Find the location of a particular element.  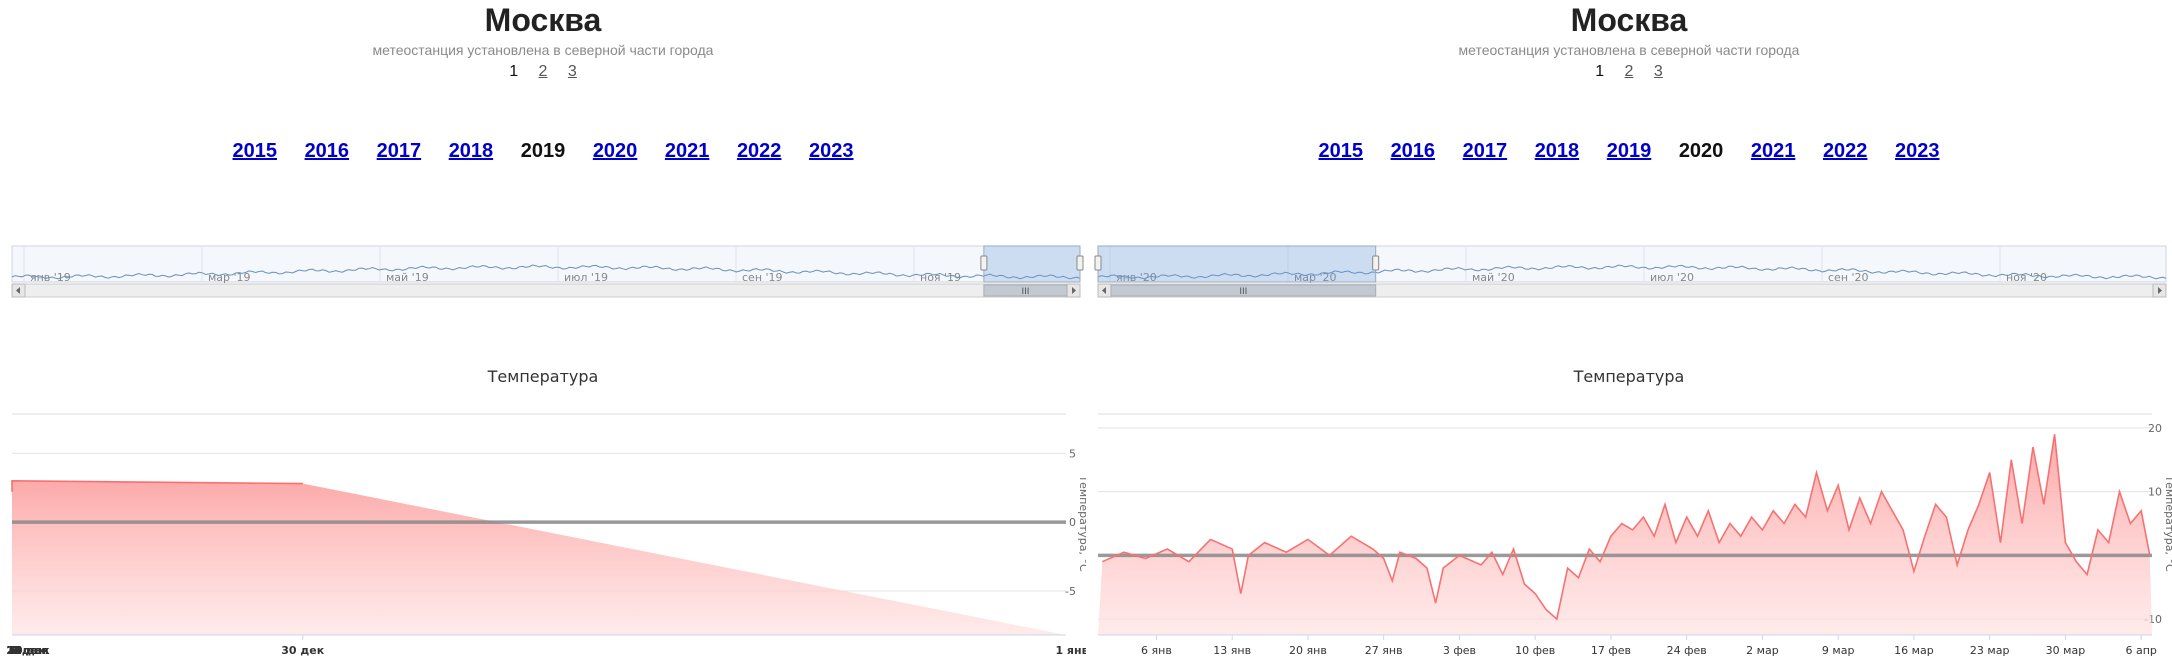

navigator-label: ноя '20 is located at coordinates (2026, 277).